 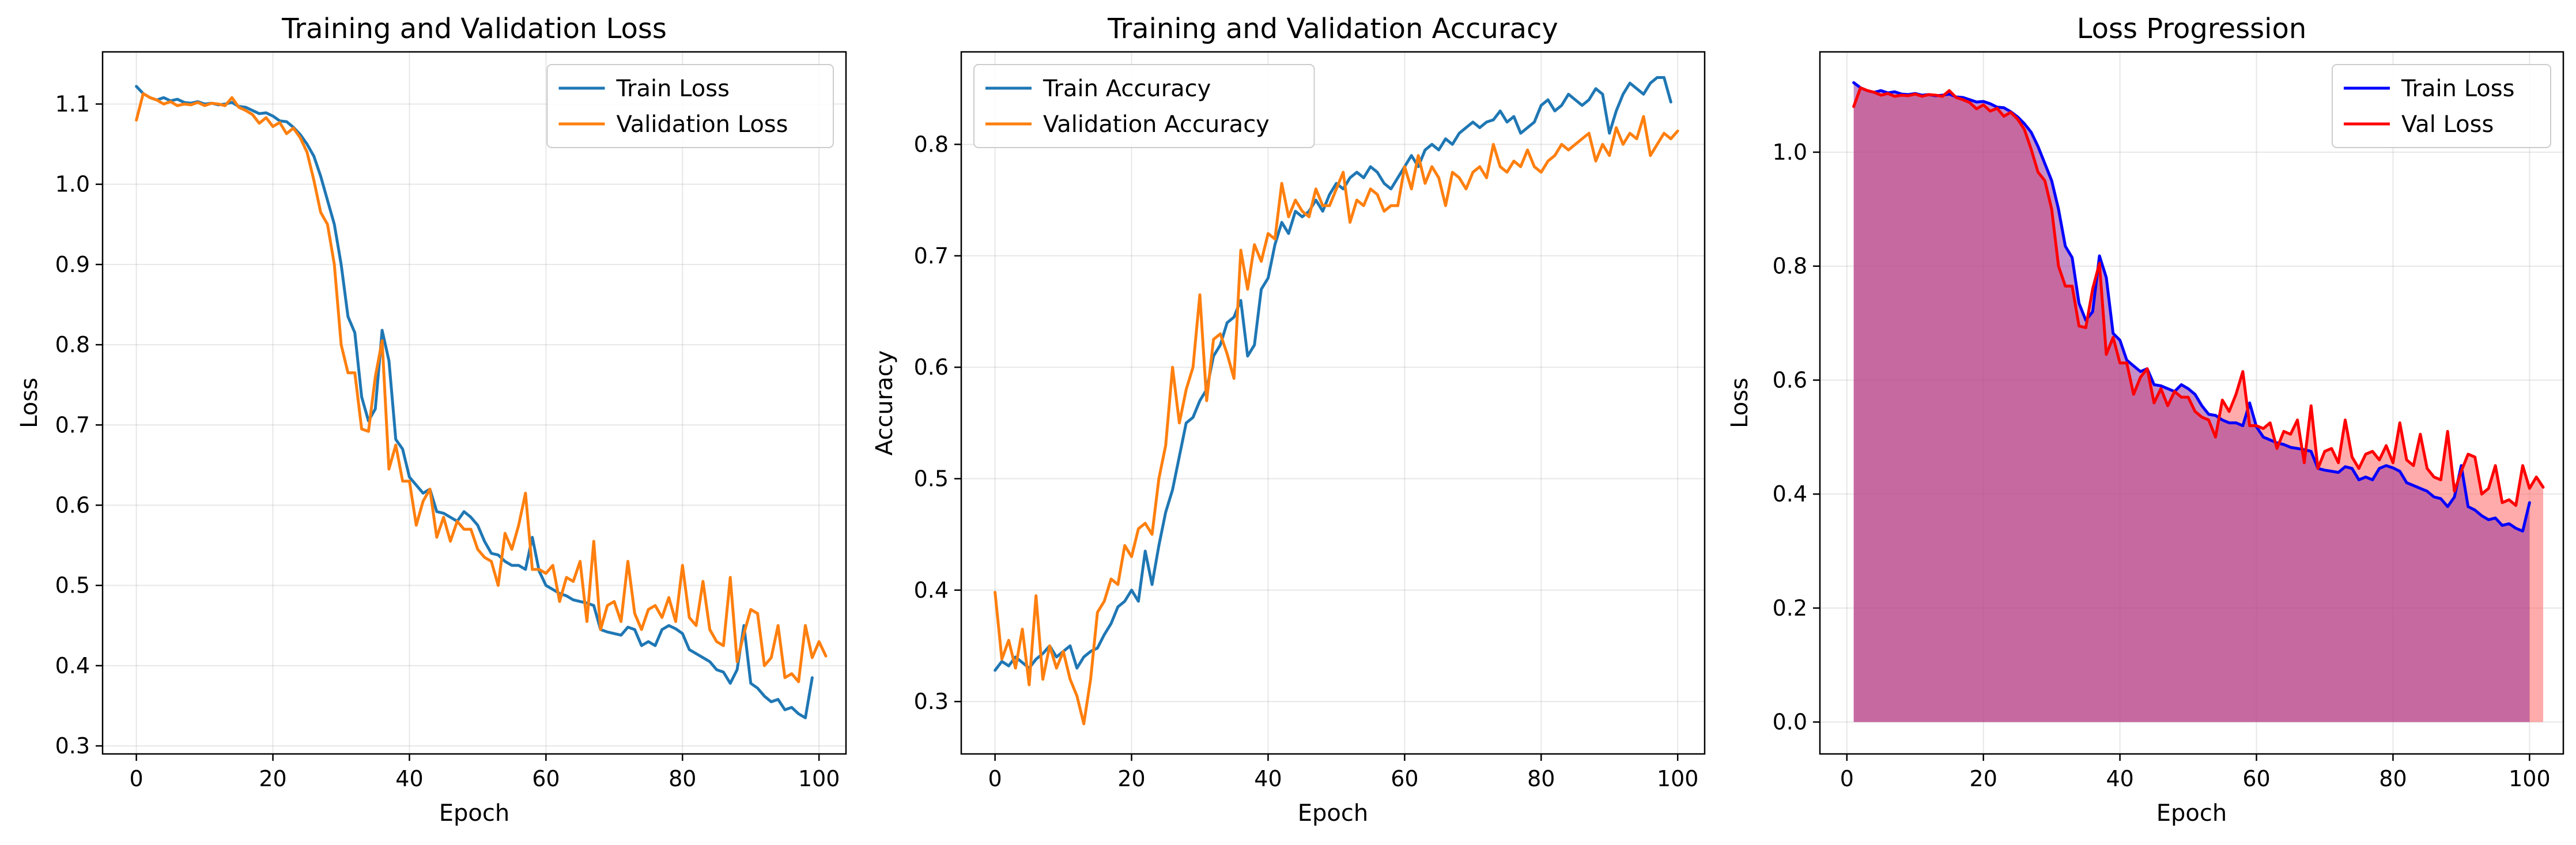 What do you see at coordinates (2447, 125) in the screenshot?
I see `loss-progression-chart-legend-label: Val Loss` at bounding box center [2447, 125].